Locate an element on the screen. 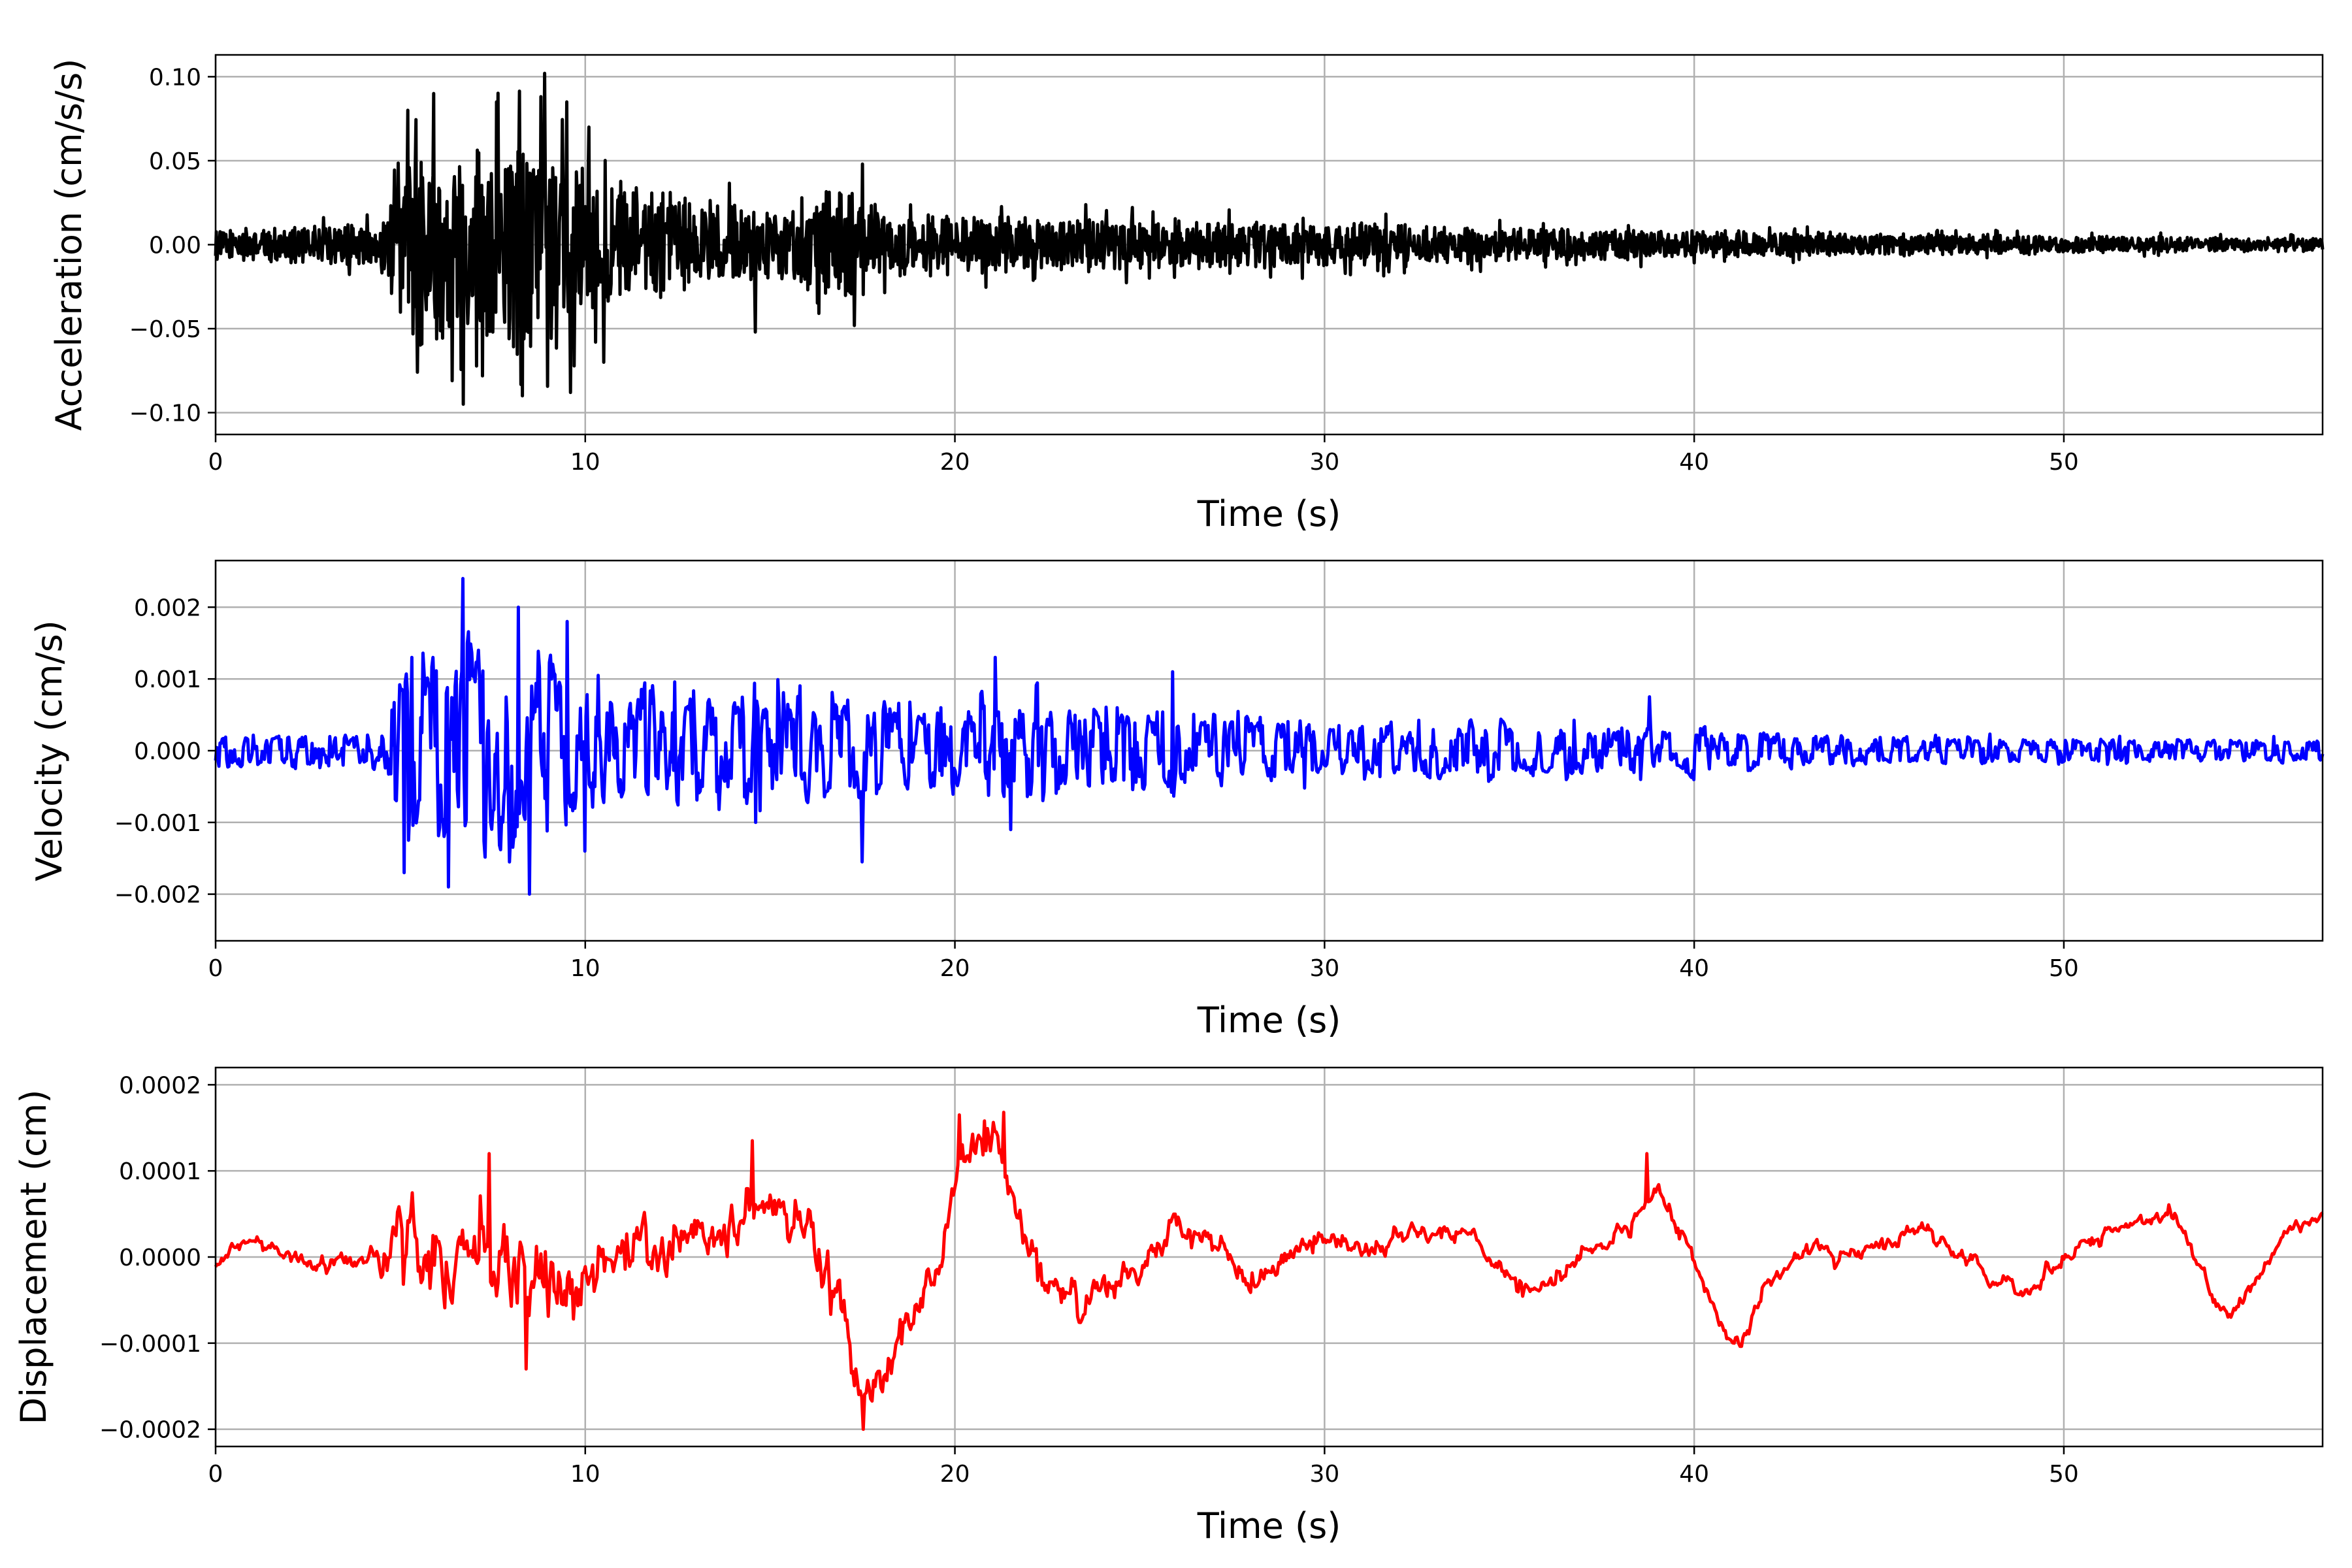 The image size is (2352, 1568). acceleration-x-axis-label: Time (s) is located at coordinates (1269, 513).